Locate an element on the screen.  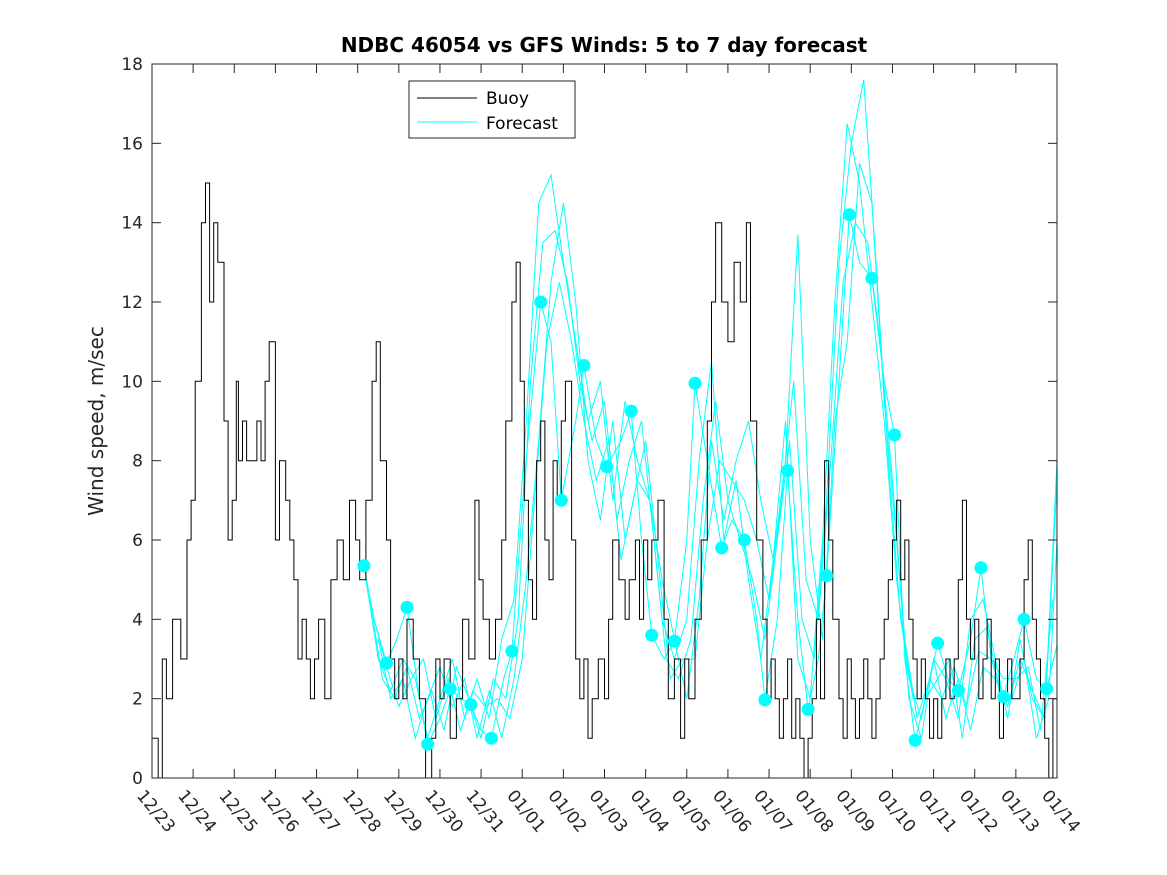
y-tick-label: 6 is located at coordinates (137, 541).